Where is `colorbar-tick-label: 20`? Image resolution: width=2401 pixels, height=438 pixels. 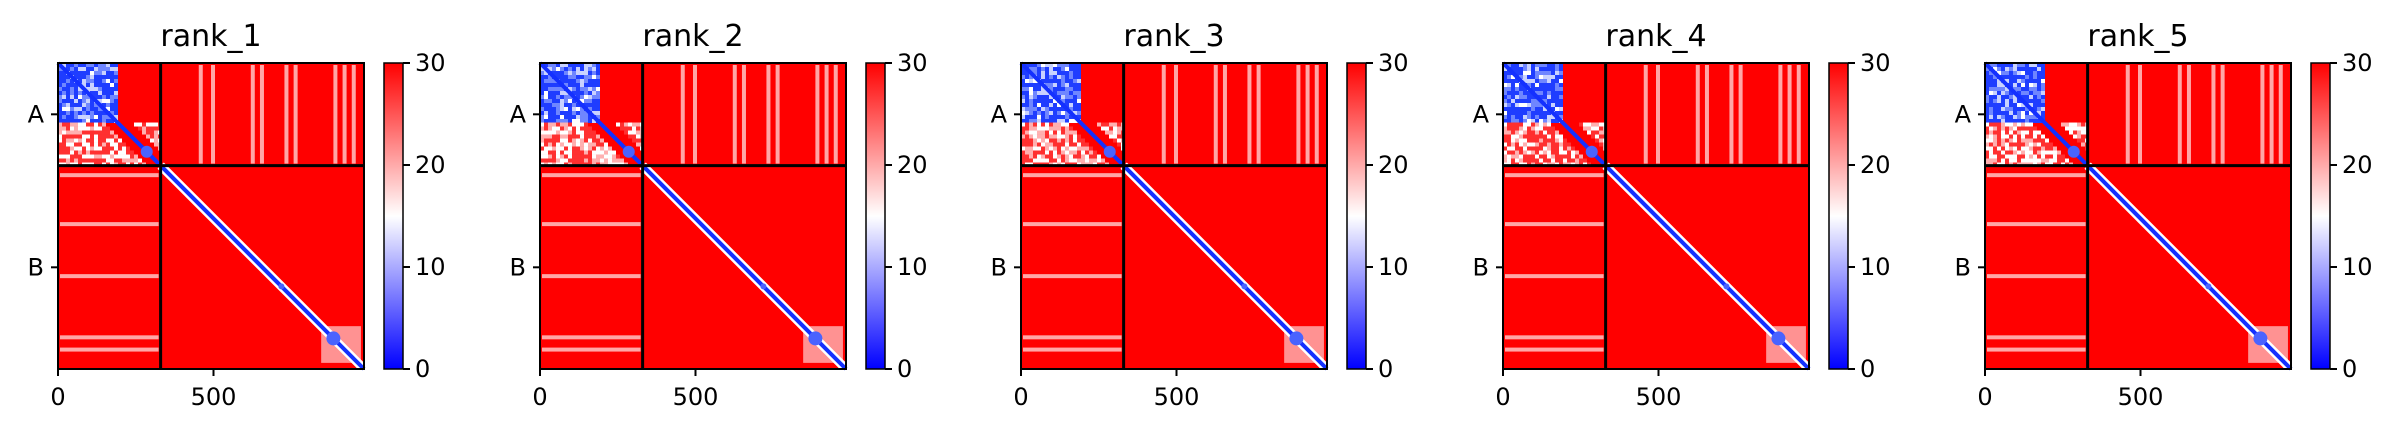 colorbar-tick-label: 20 is located at coordinates (2357, 165).